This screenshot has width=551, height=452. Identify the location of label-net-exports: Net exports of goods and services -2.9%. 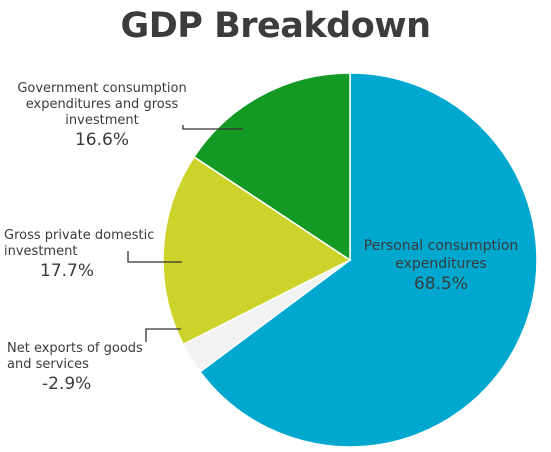
(82, 368).